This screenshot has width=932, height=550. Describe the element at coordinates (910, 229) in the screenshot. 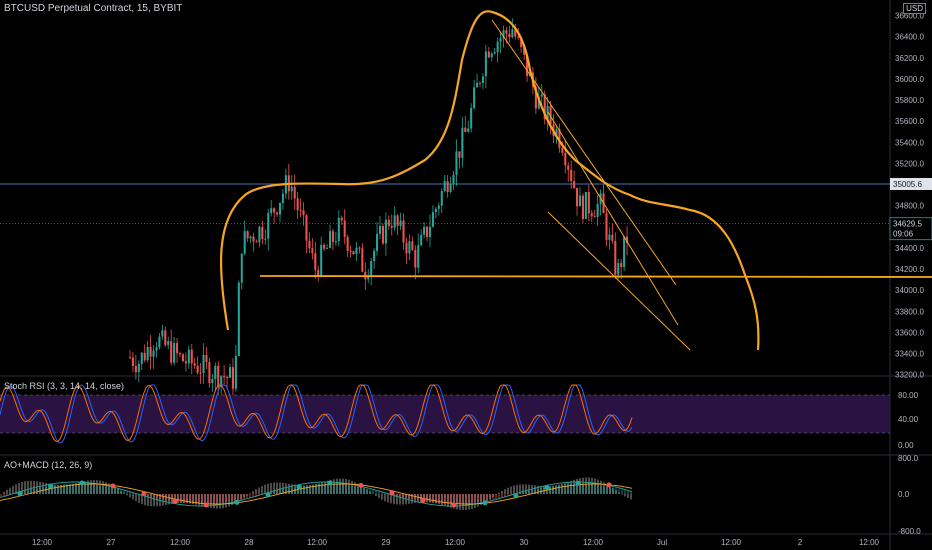

I see `price-tag` at that location.